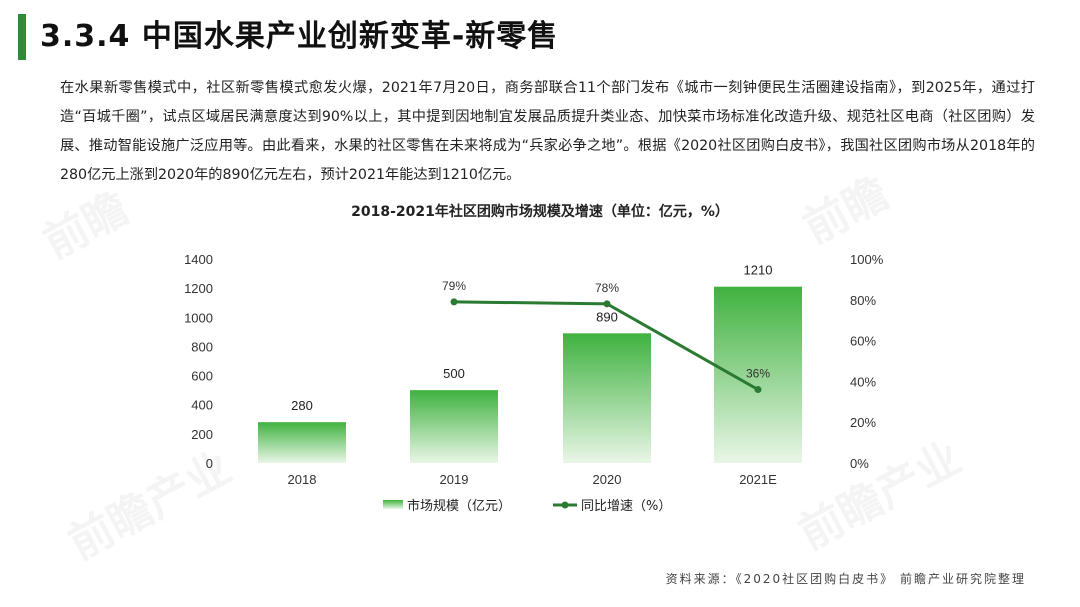 This screenshot has height=607, width=1080. Describe the element at coordinates (198, 317) in the screenshot. I see `left-axis-tick: 1000` at that location.